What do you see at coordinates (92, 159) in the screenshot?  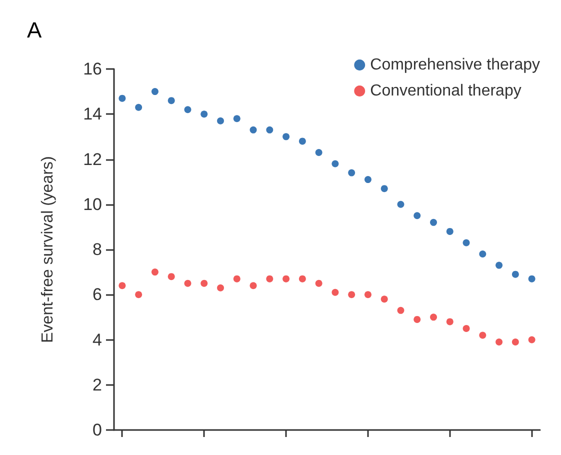 I see `y-tick-label: 12` at bounding box center [92, 159].